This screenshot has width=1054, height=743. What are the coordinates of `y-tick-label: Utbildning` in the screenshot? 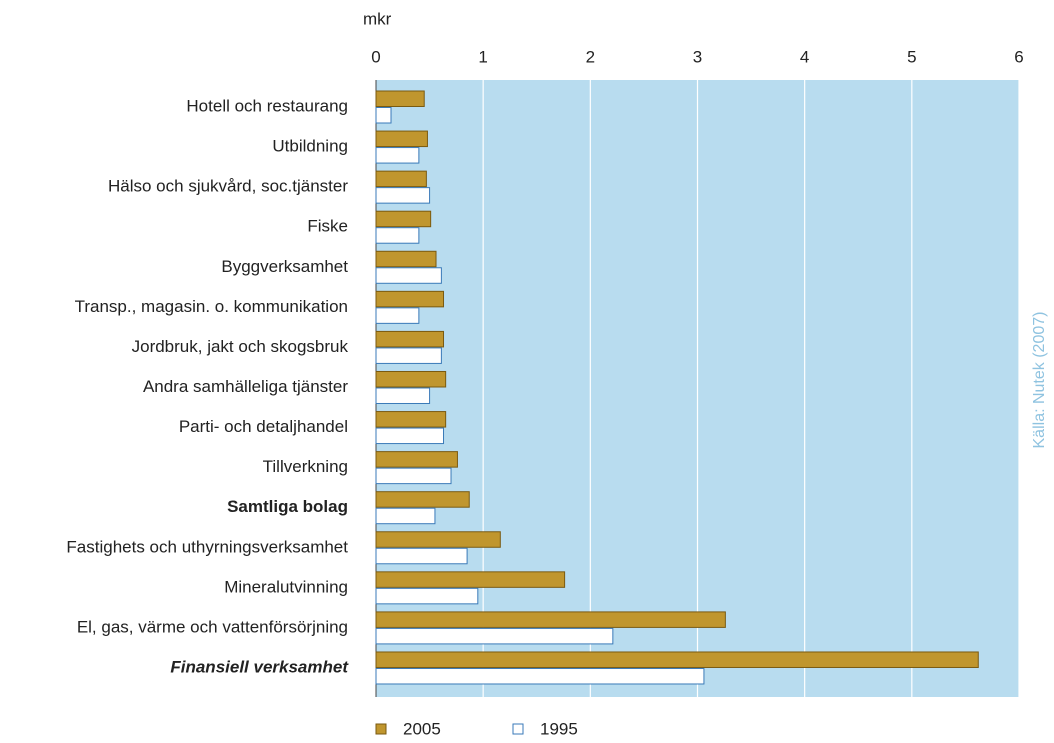 It's located at (310, 146).